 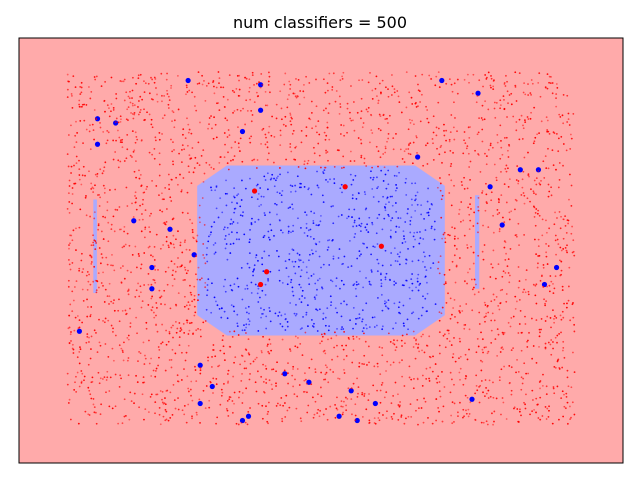 I want to click on data-point-s2-2071, so click(x=535, y=212).